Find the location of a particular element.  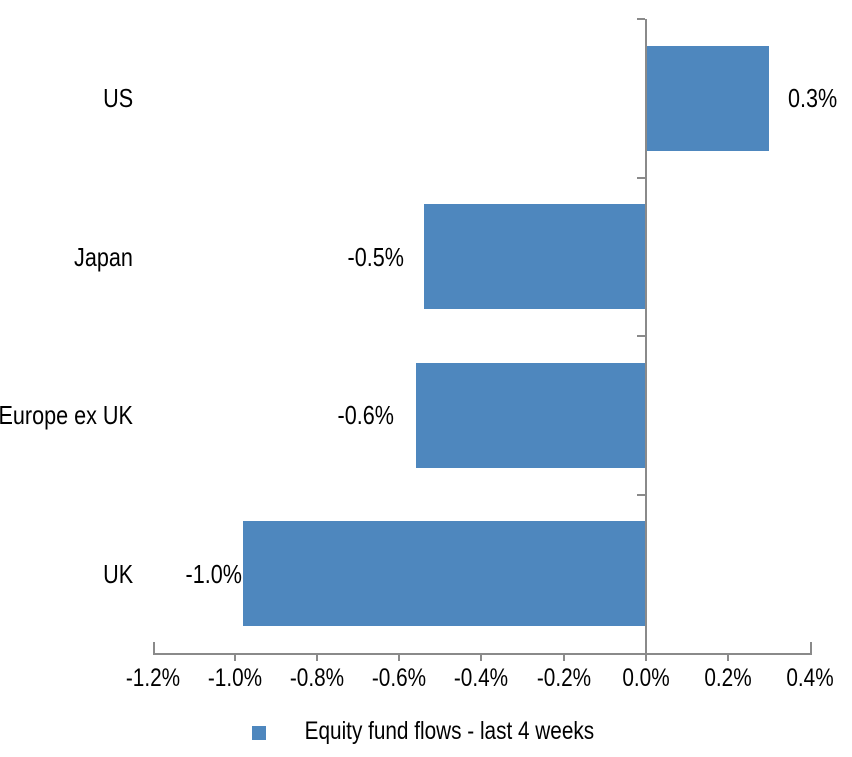

legend: Equity fund flows - last 4 weeks is located at coordinates (432, 731).